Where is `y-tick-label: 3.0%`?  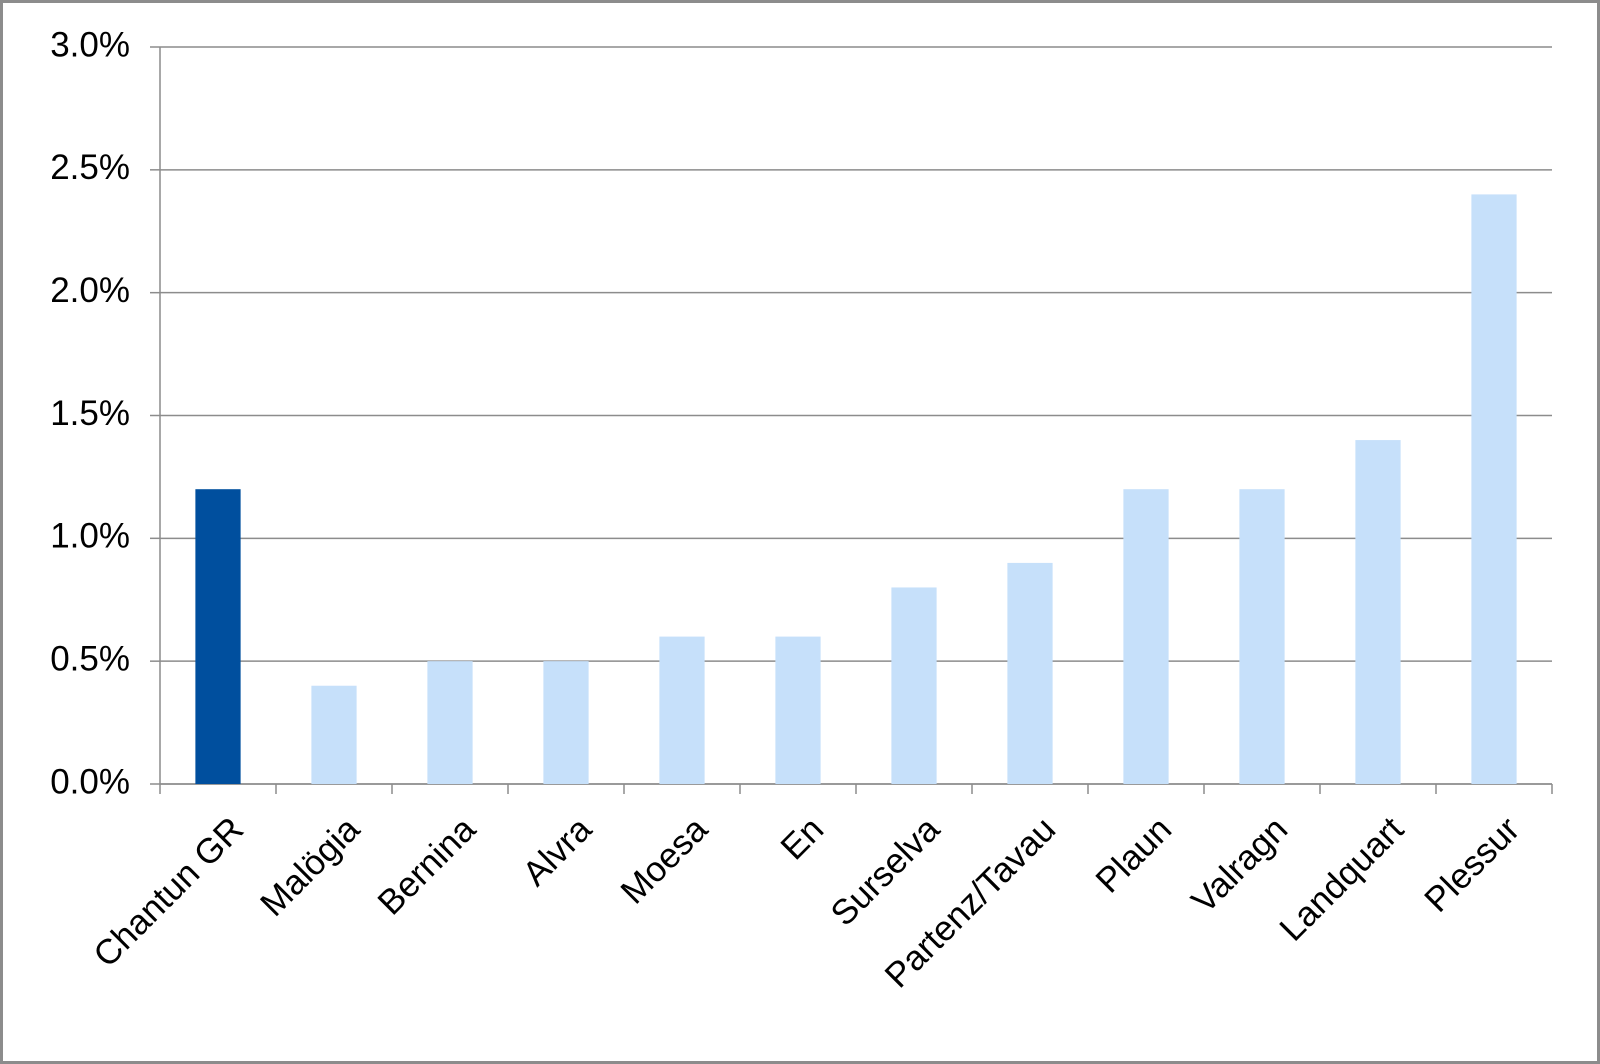 y-tick-label: 3.0% is located at coordinates (90, 44).